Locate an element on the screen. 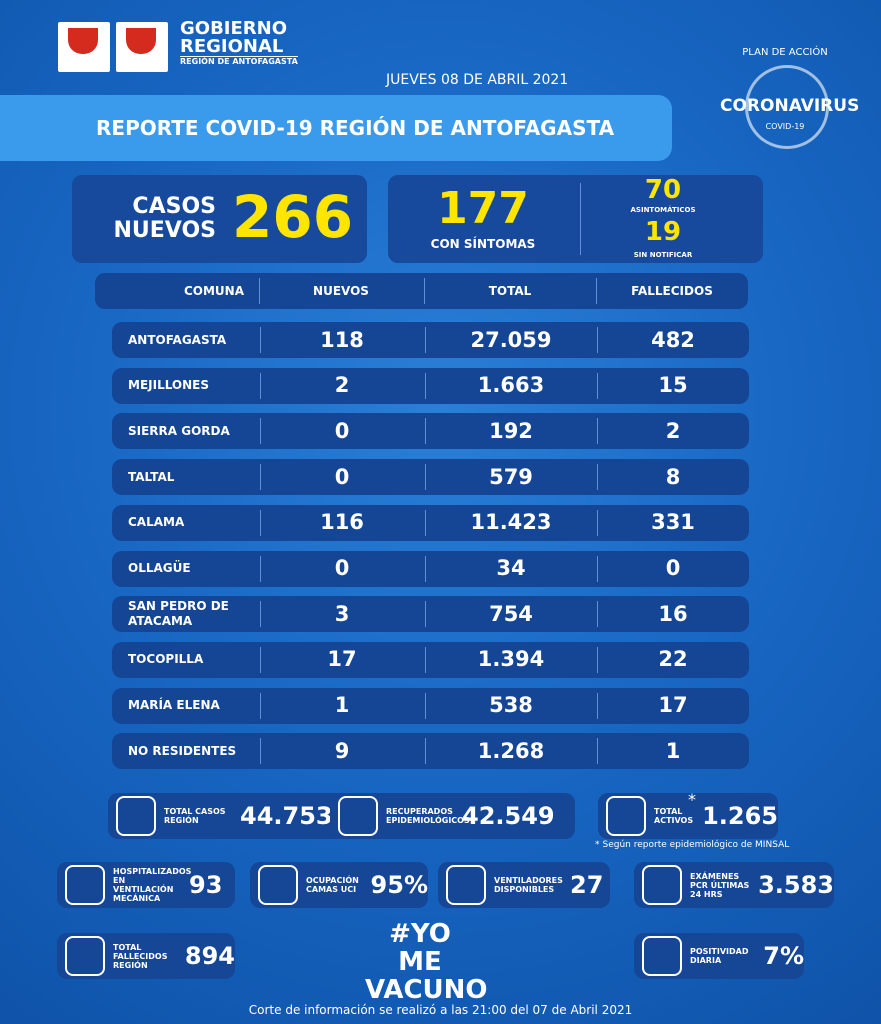 The image size is (881, 1024). cell-value: 11.423 is located at coordinates (511, 522).